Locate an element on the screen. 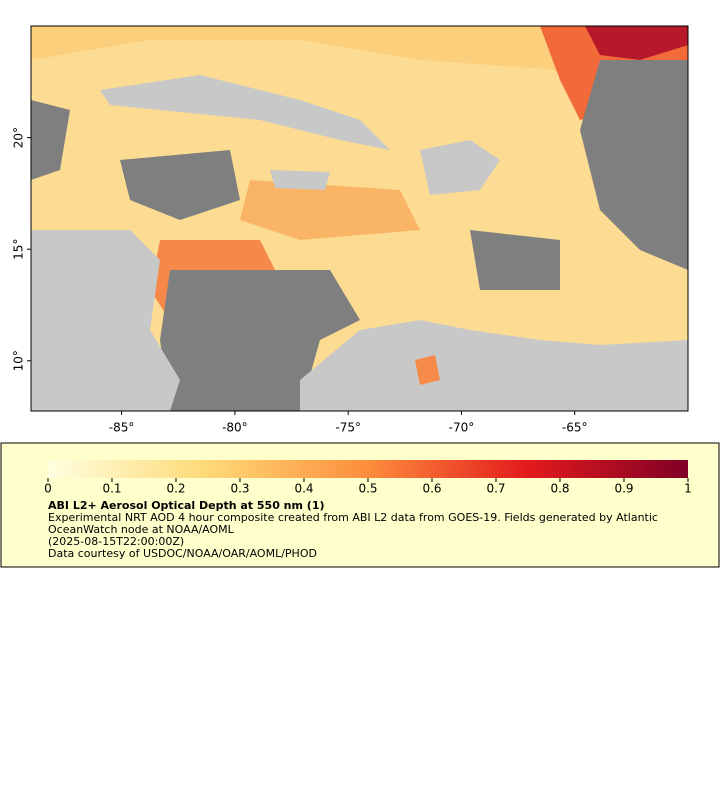 This screenshot has width=720, height=800. colorbar-tick-label: 0.2 is located at coordinates (175, 489).